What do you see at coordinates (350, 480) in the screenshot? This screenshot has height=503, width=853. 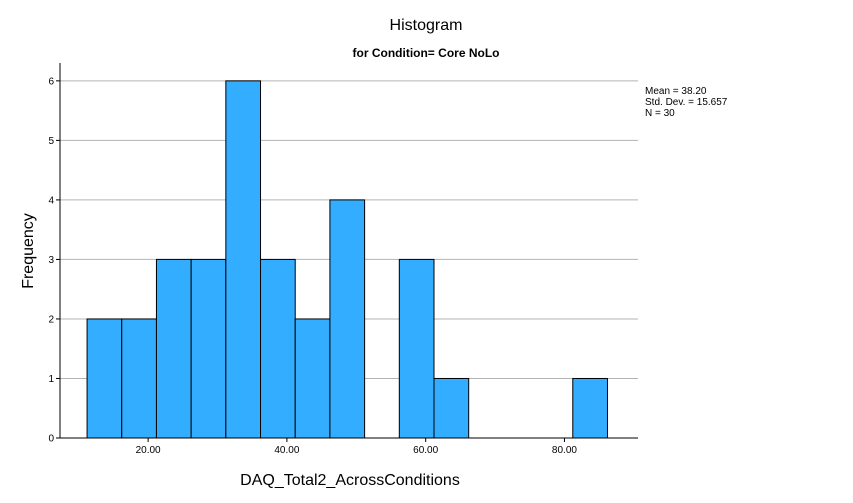 I see `x-axis-label: DAQ_Total2_AcrossConditions` at bounding box center [350, 480].